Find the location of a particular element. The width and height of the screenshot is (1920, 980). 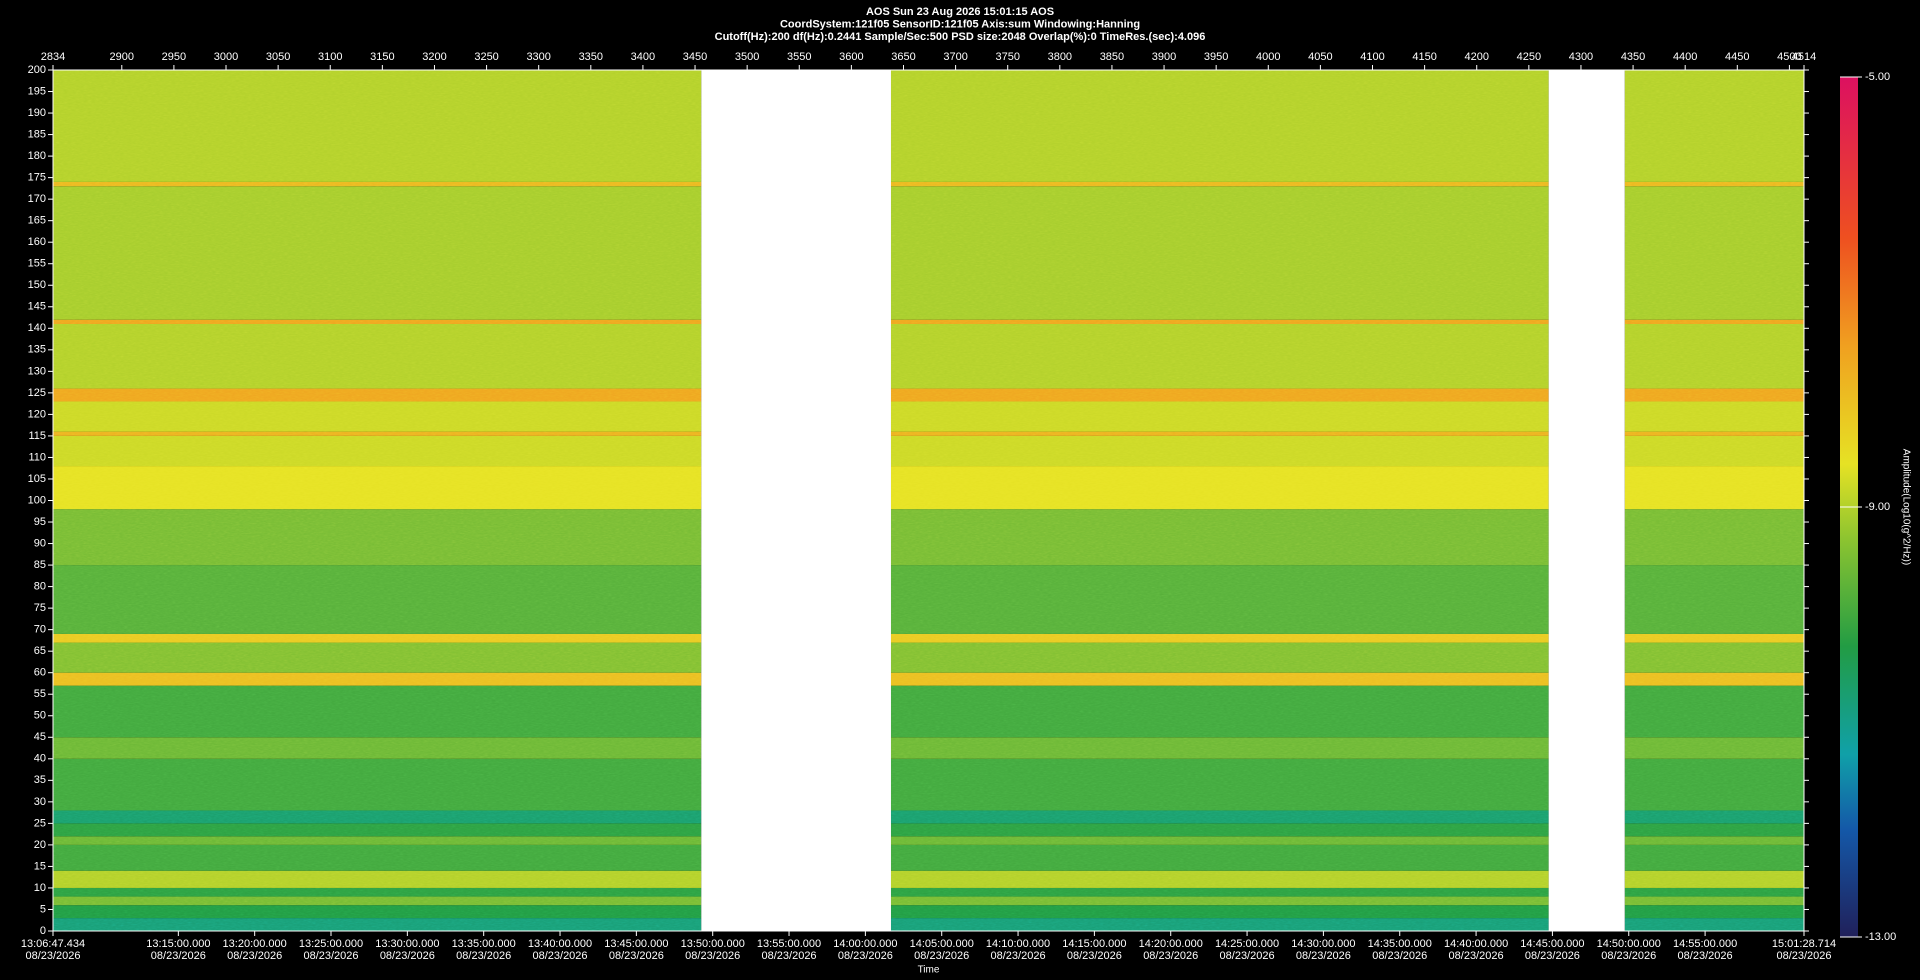

y-tick-label: 180 is located at coordinates (37, 156).